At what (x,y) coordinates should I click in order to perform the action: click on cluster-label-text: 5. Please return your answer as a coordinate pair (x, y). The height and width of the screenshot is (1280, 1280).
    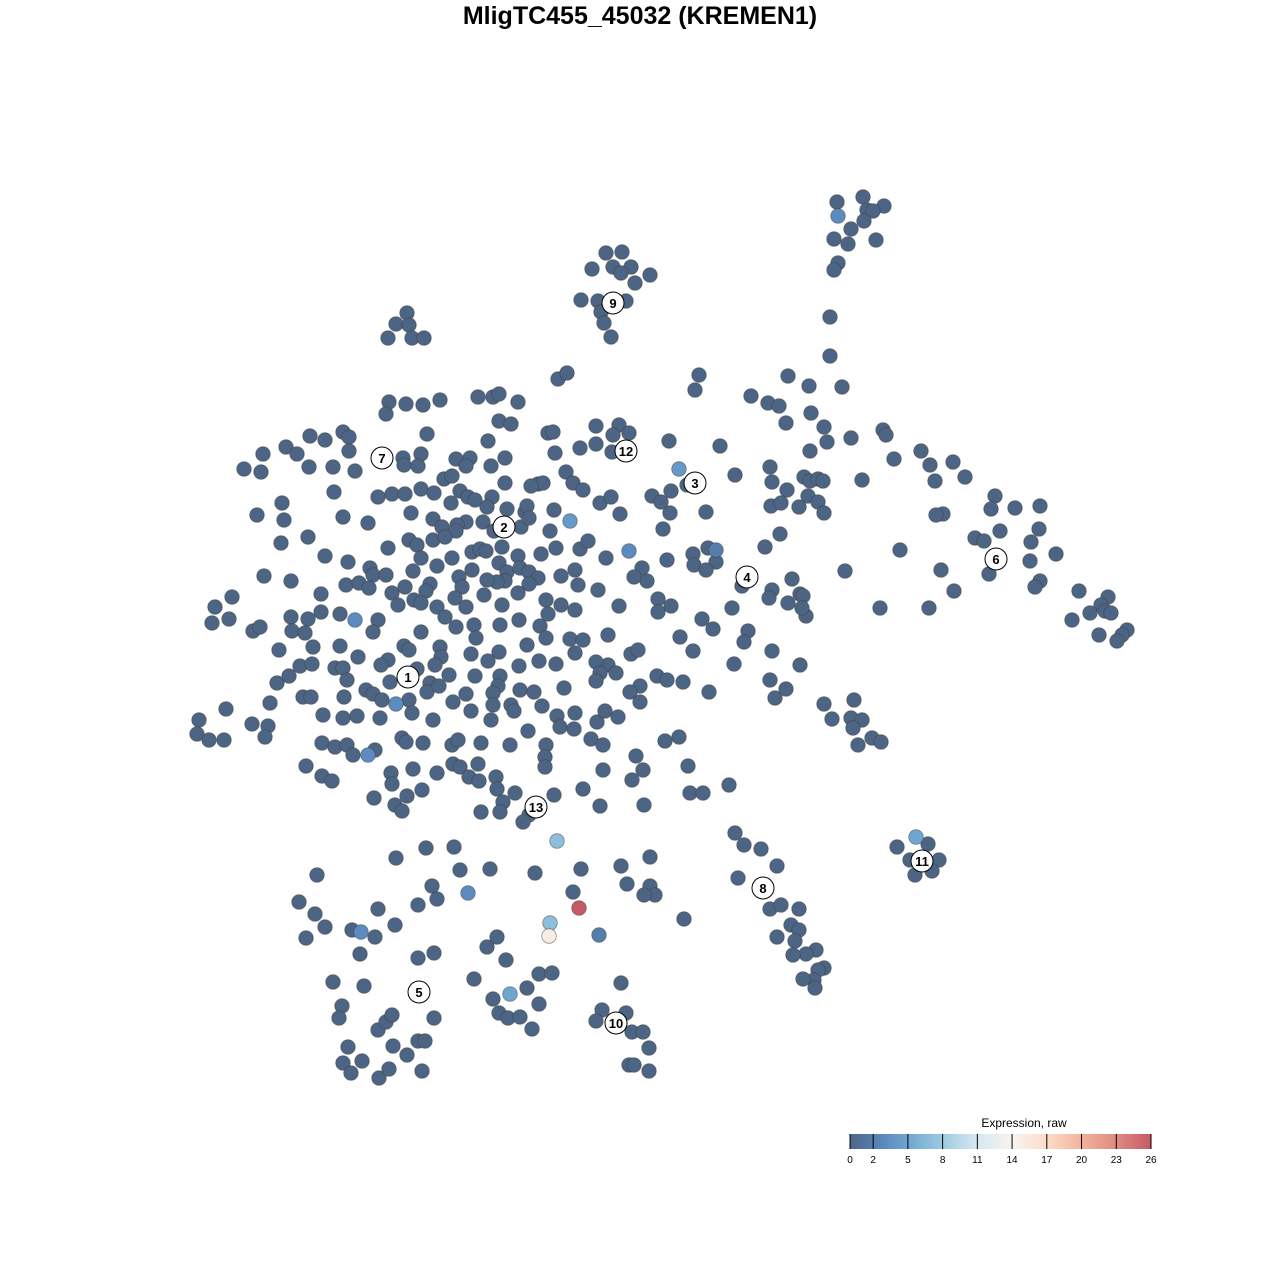
    Looking at the image, I should click on (418, 992).